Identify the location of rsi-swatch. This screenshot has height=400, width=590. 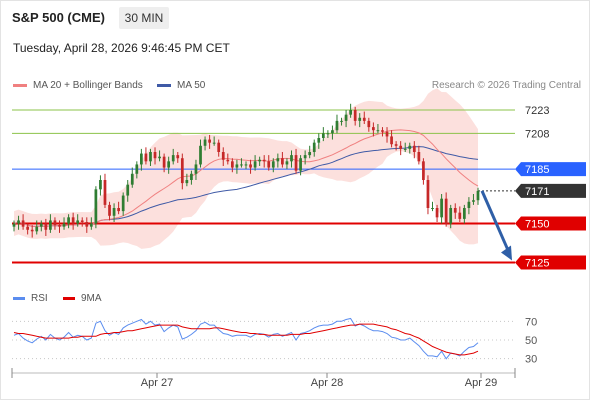
(19, 298).